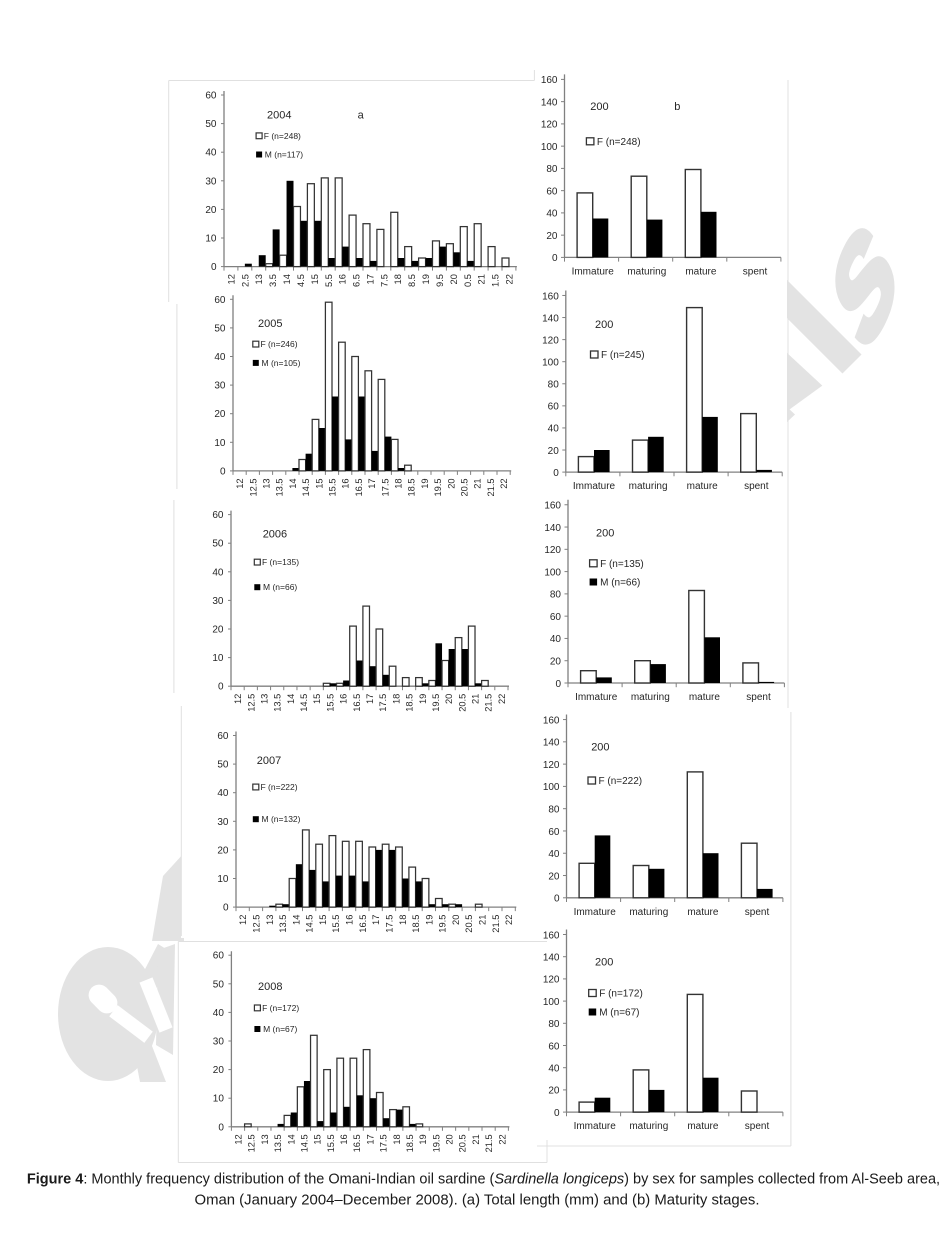 Image resolution: width=946 pixels, height=1236 pixels. Describe the element at coordinates (621, 994) in the screenshot. I see `svg-text: F (n=172)` at that location.